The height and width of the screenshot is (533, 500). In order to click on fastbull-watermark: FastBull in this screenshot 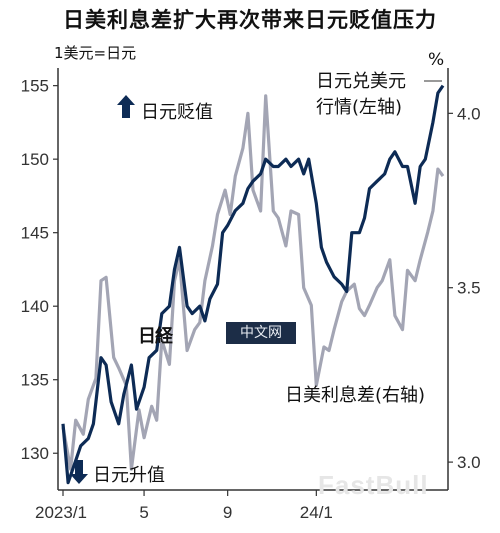, I will do `click(373, 485)`.